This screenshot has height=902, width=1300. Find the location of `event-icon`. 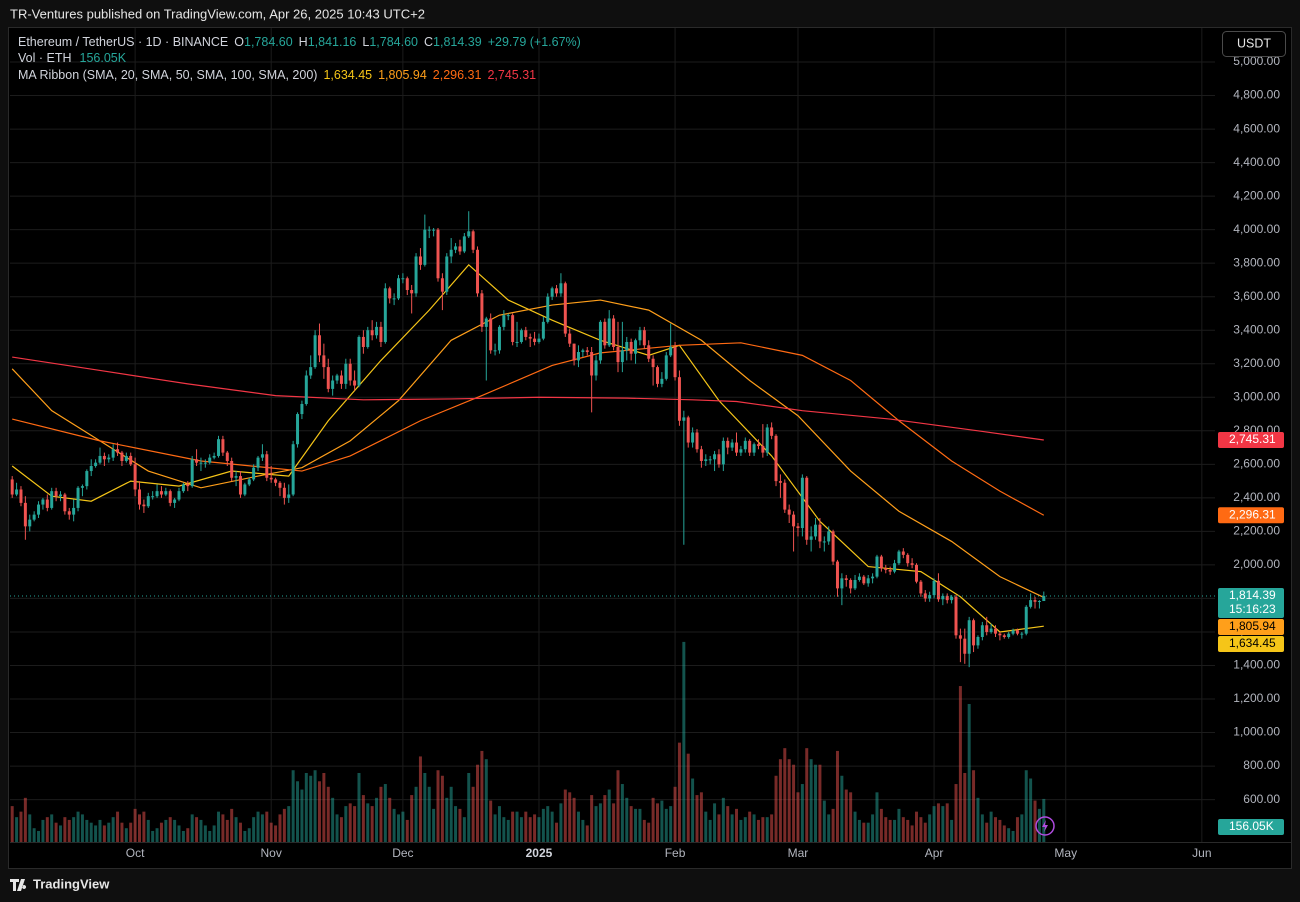

event-icon is located at coordinates (1045, 826).